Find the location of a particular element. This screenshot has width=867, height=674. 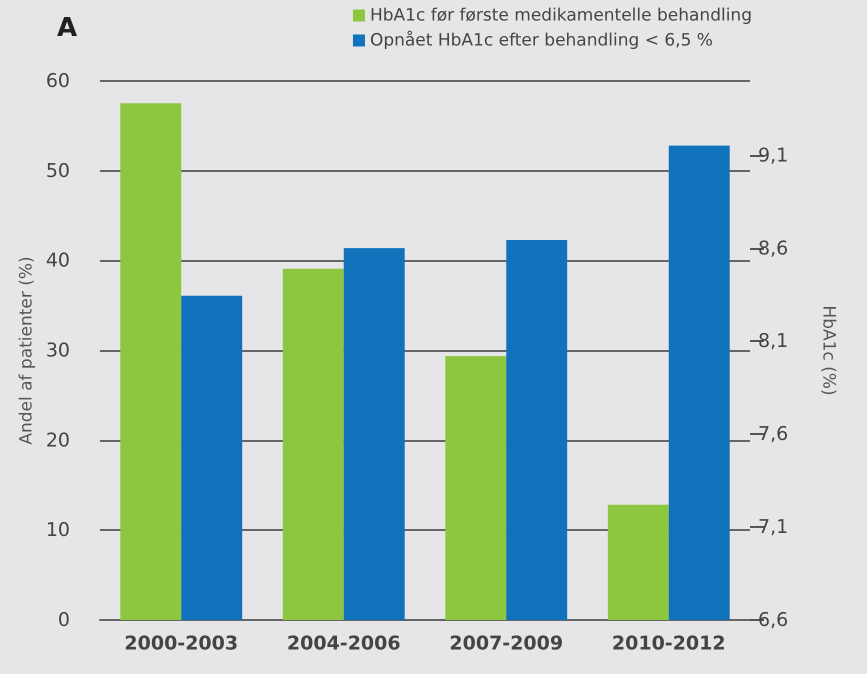

legend-label: Opnået HbA1c efter behandling < 6,5 % is located at coordinates (541, 40).